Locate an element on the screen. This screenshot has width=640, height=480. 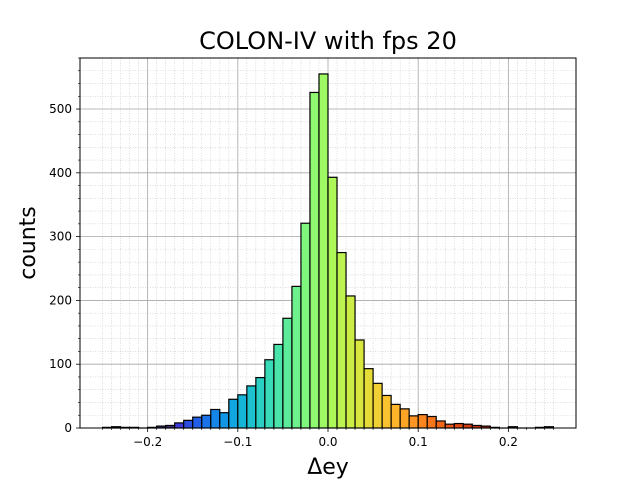
x-axis-label: Δey is located at coordinates (328, 467).